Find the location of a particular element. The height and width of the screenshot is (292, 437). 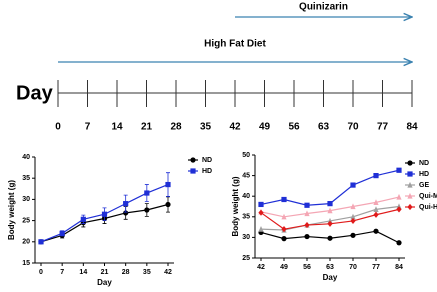

y-tick-label: 50 is located at coordinates (246, 155).